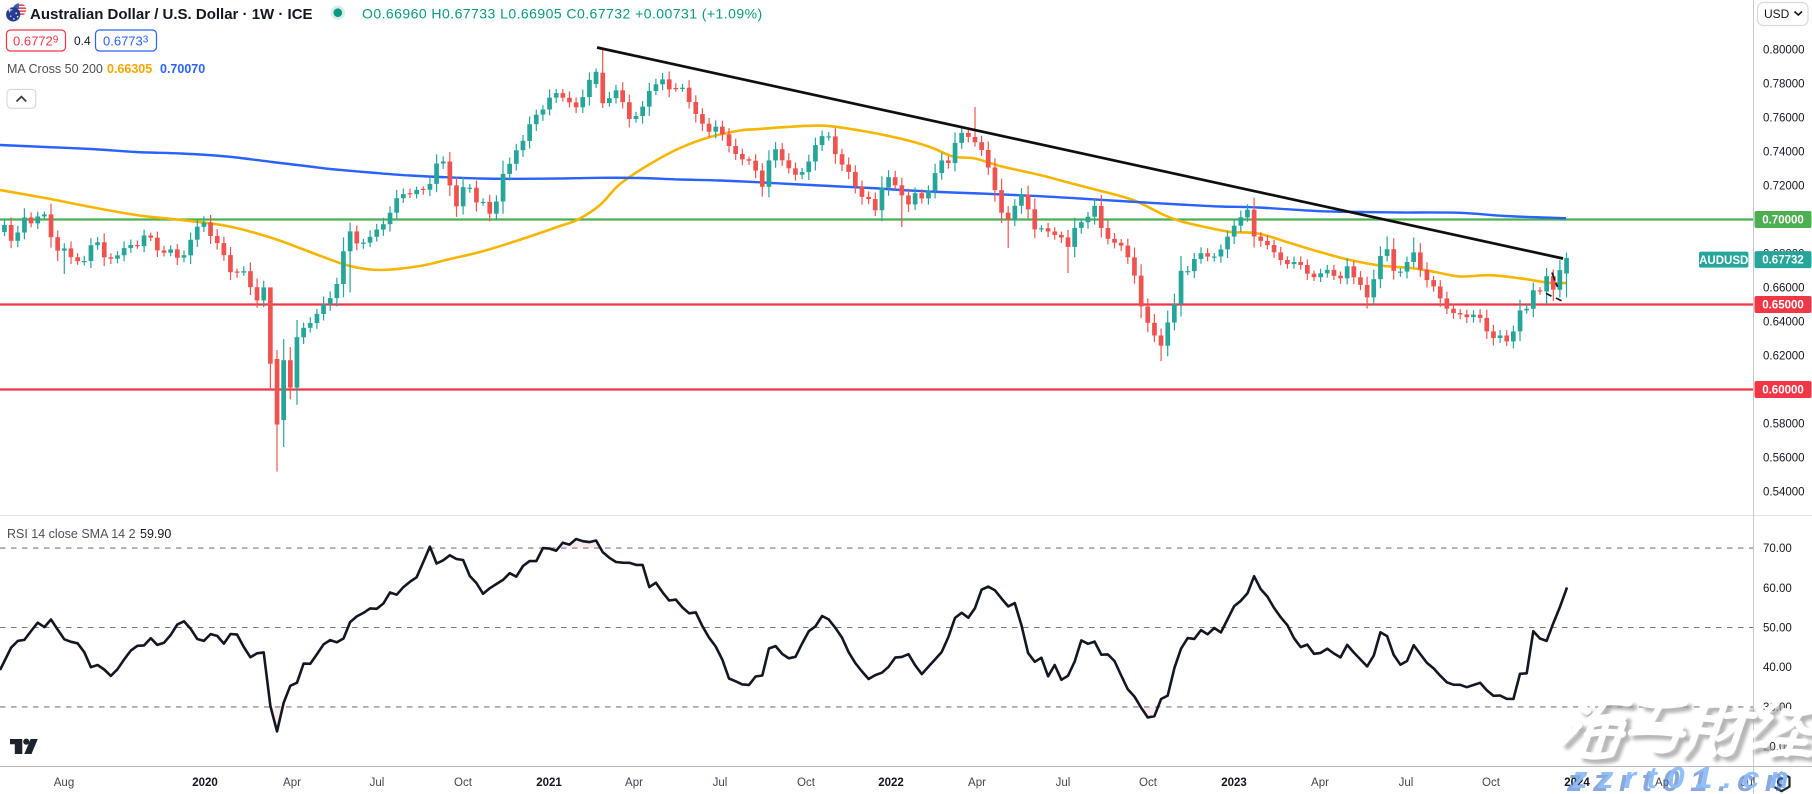  What do you see at coordinates (1784, 459) in the screenshot?
I see `svg-text: 0.56000` at bounding box center [1784, 459].